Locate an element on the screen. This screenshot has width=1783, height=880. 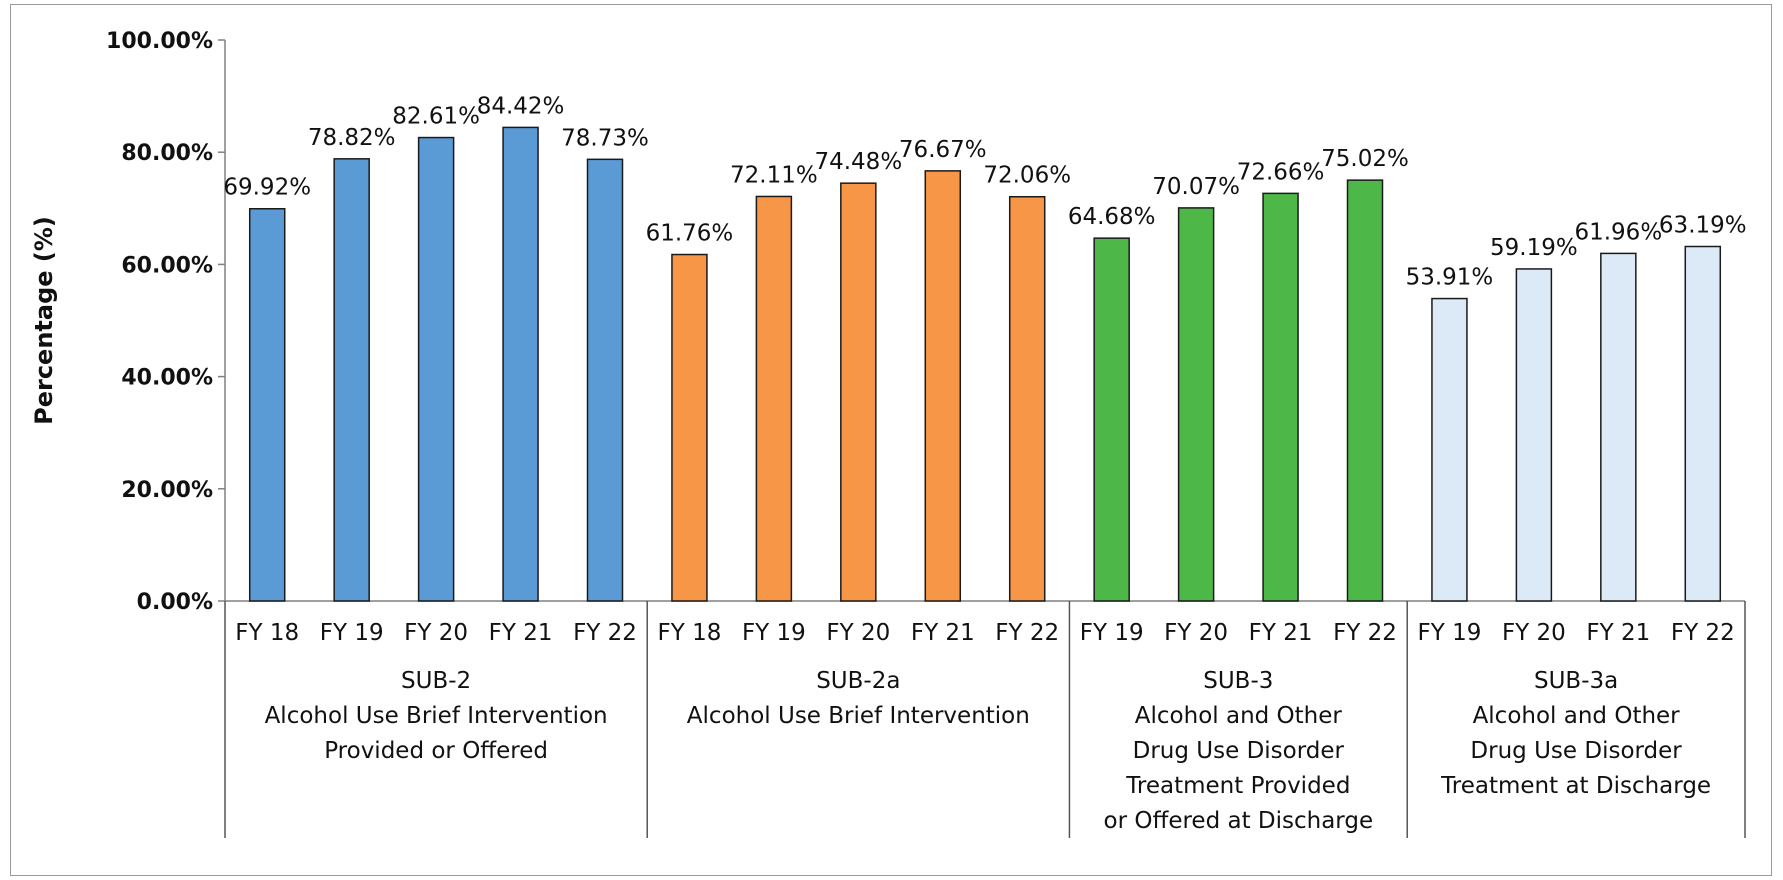
y-tick-label: 80.00% is located at coordinates (167, 153).